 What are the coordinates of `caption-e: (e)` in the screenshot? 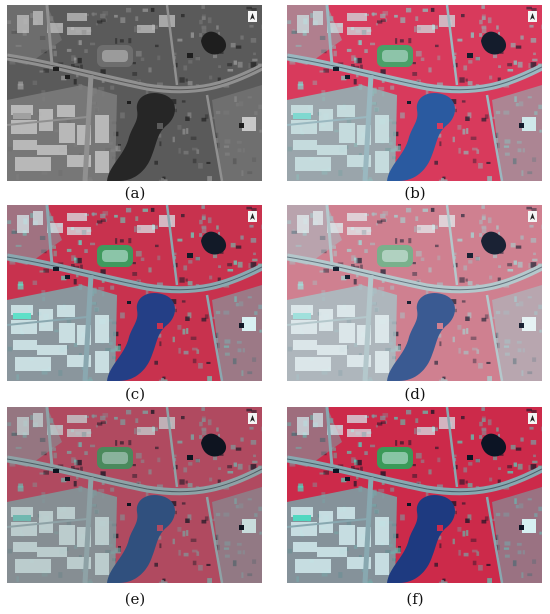 It's located at (135, 599).